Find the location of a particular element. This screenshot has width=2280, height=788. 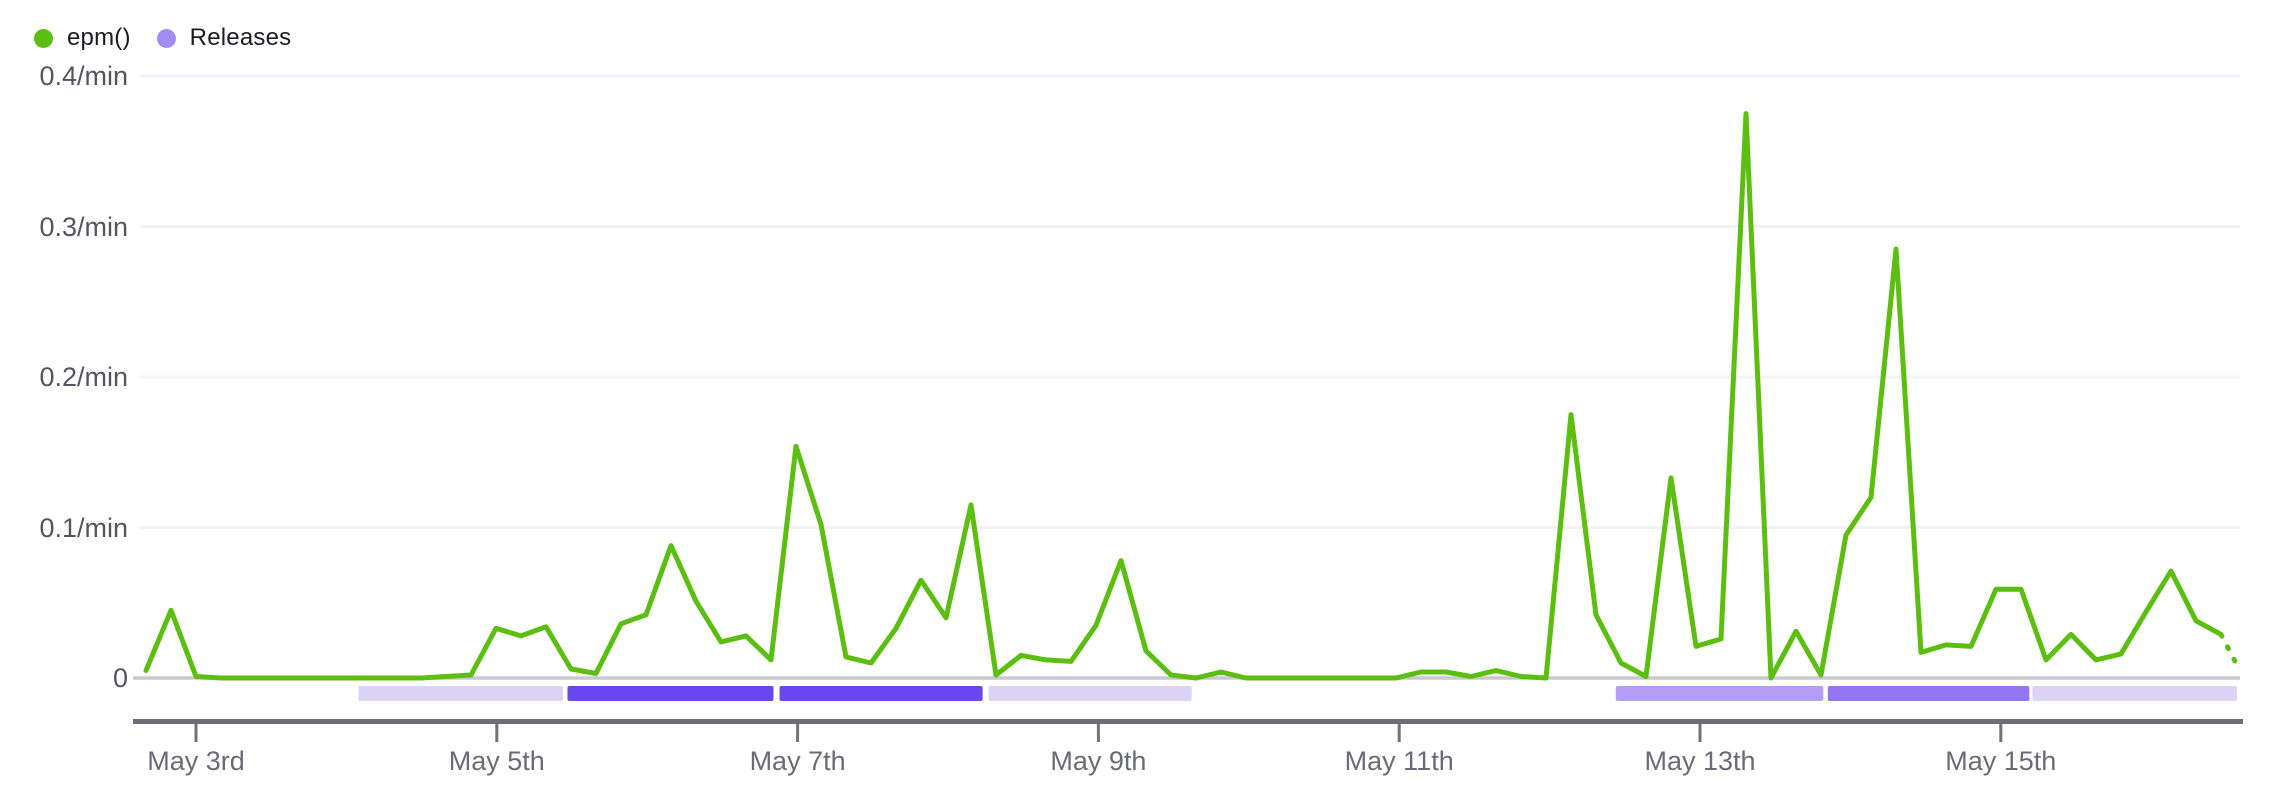

x-axis-label: May 3rd is located at coordinates (196, 761).